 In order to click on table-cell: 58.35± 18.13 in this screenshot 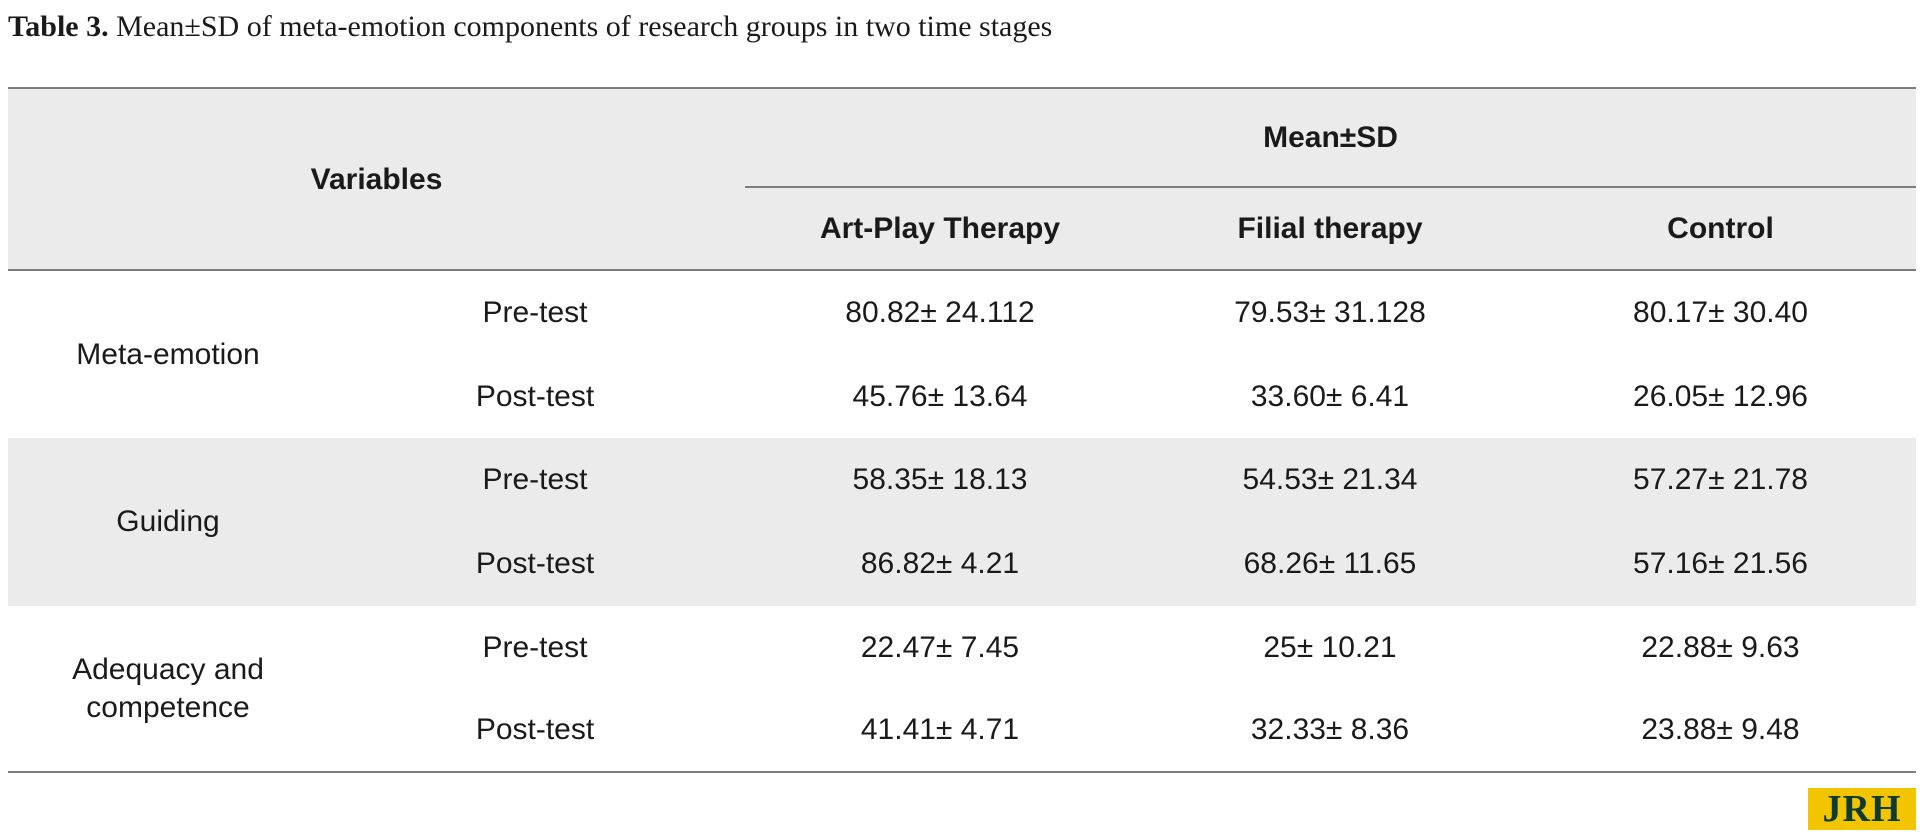, I will do `click(940, 479)`.